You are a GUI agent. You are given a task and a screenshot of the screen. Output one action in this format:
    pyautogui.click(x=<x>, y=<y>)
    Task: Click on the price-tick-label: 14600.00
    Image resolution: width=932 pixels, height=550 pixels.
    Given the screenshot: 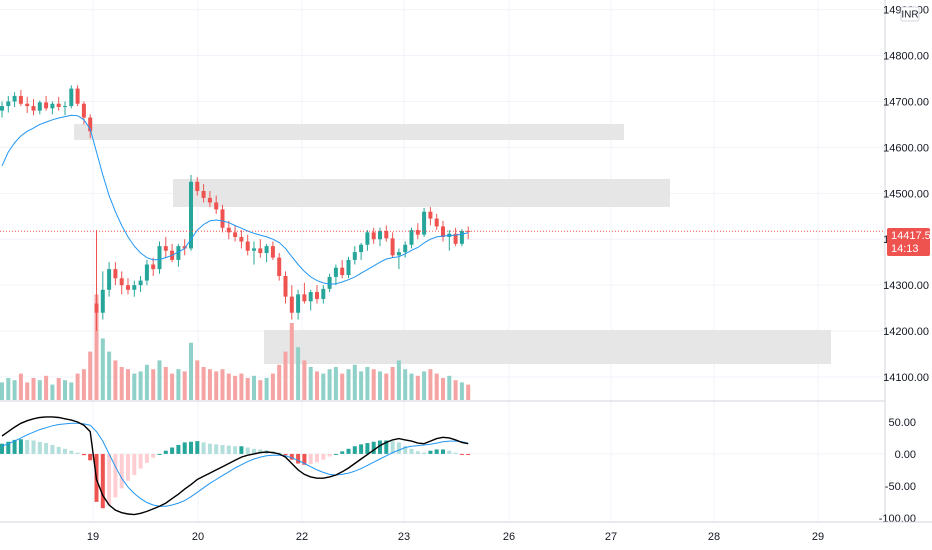 What is the action you would take?
    pyautogui.click(x=906, y=148)
    